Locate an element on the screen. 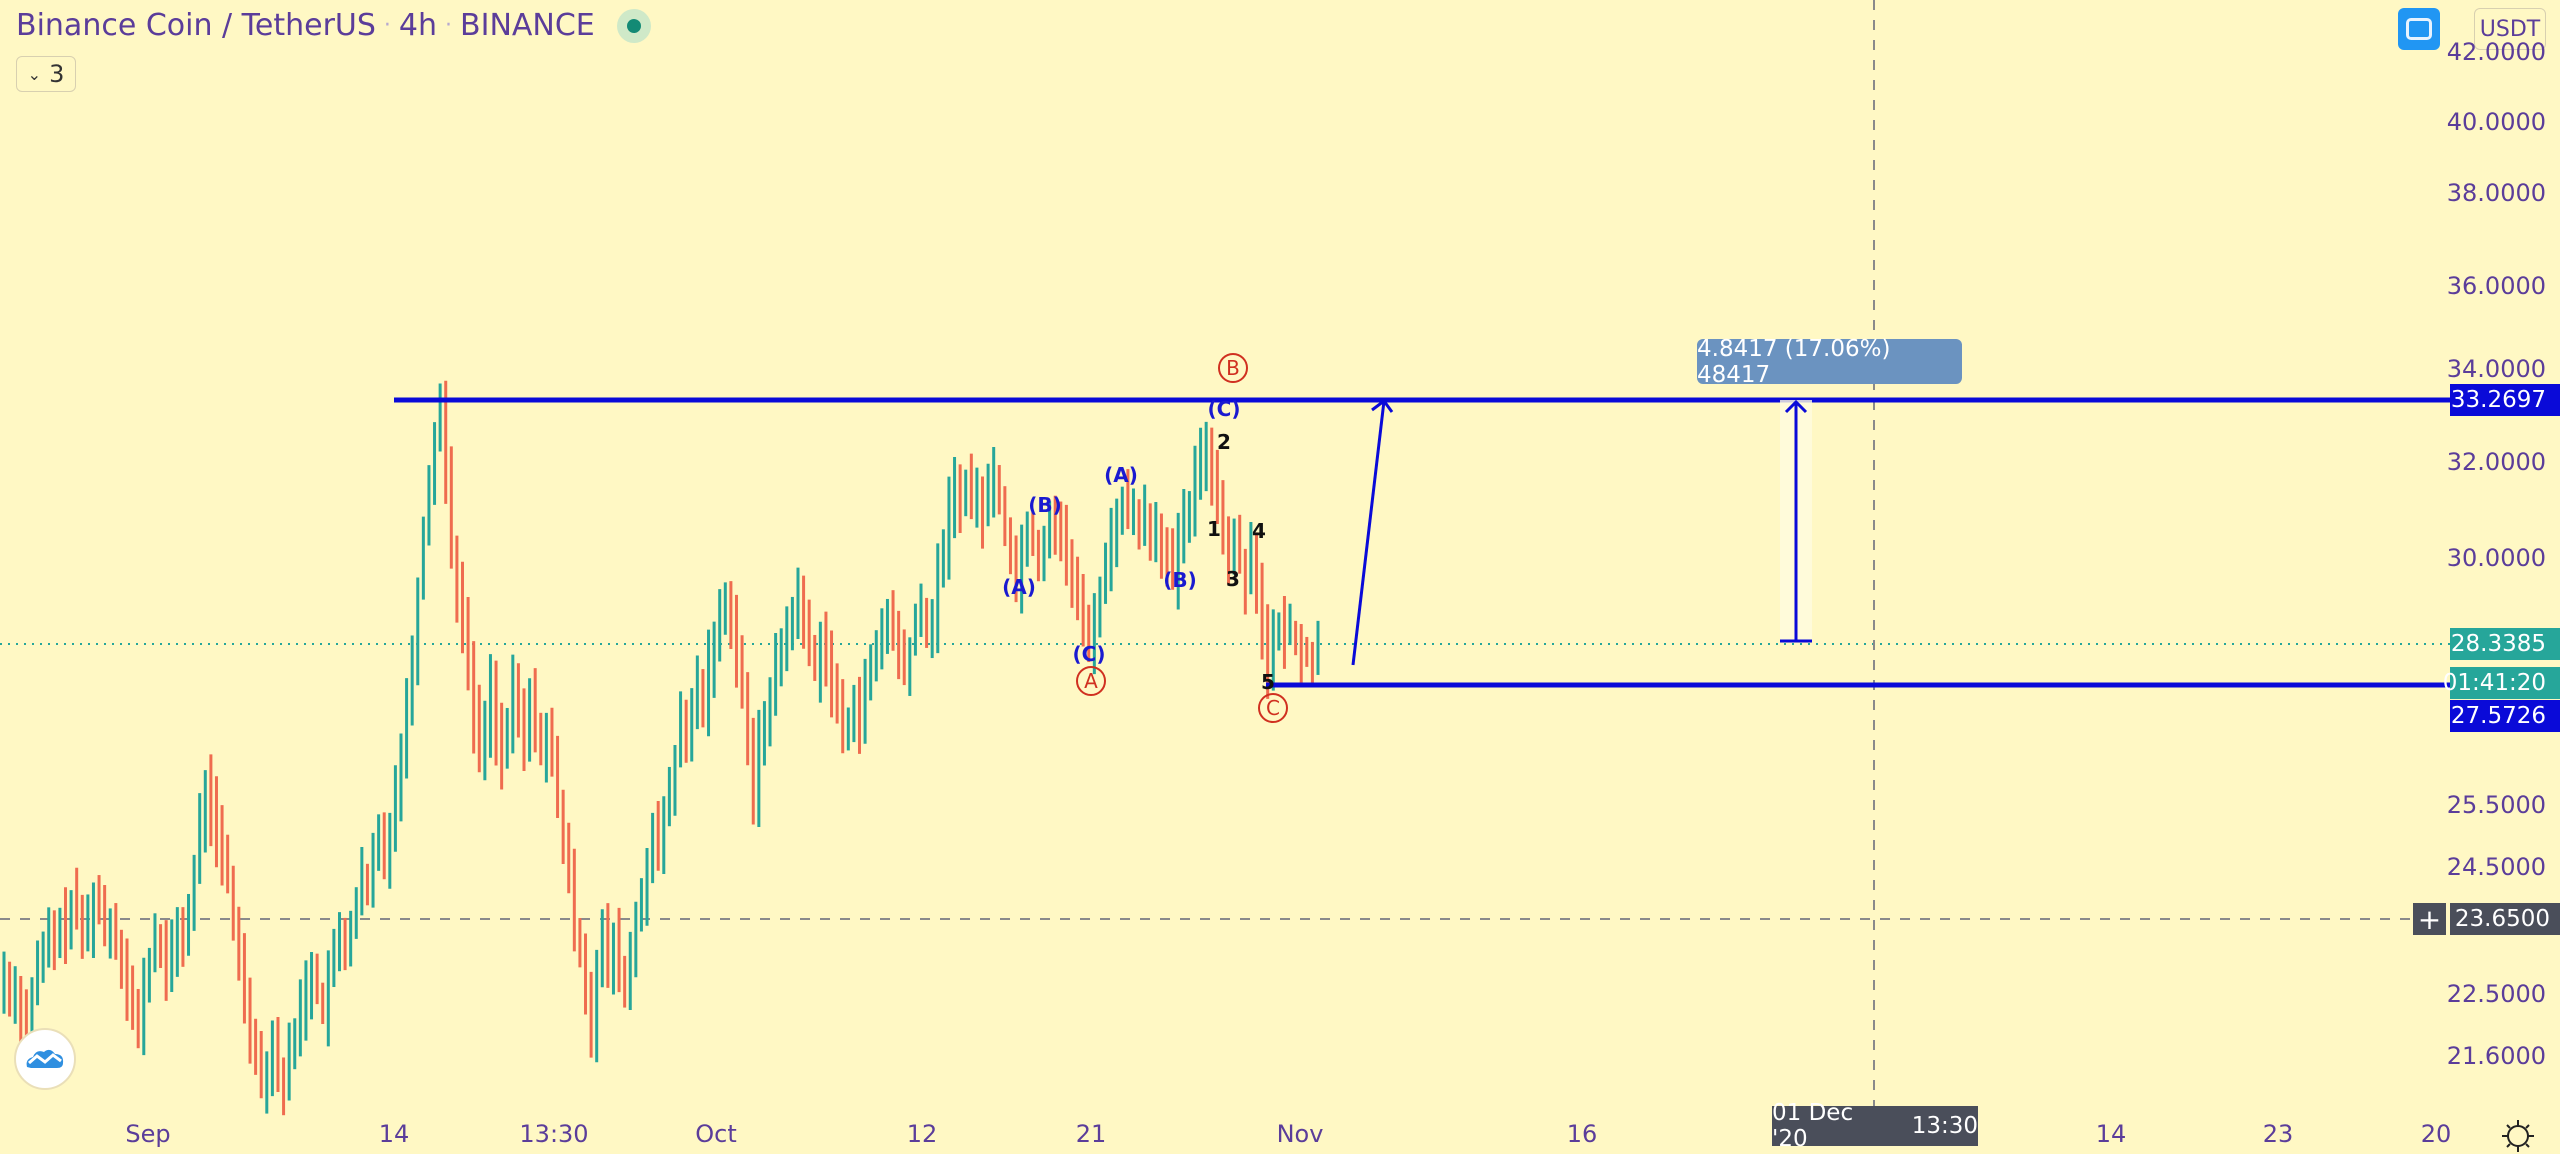 This screenshot has width=2560, height=1154. wave-label: C is located at coordinates (1273, 708).